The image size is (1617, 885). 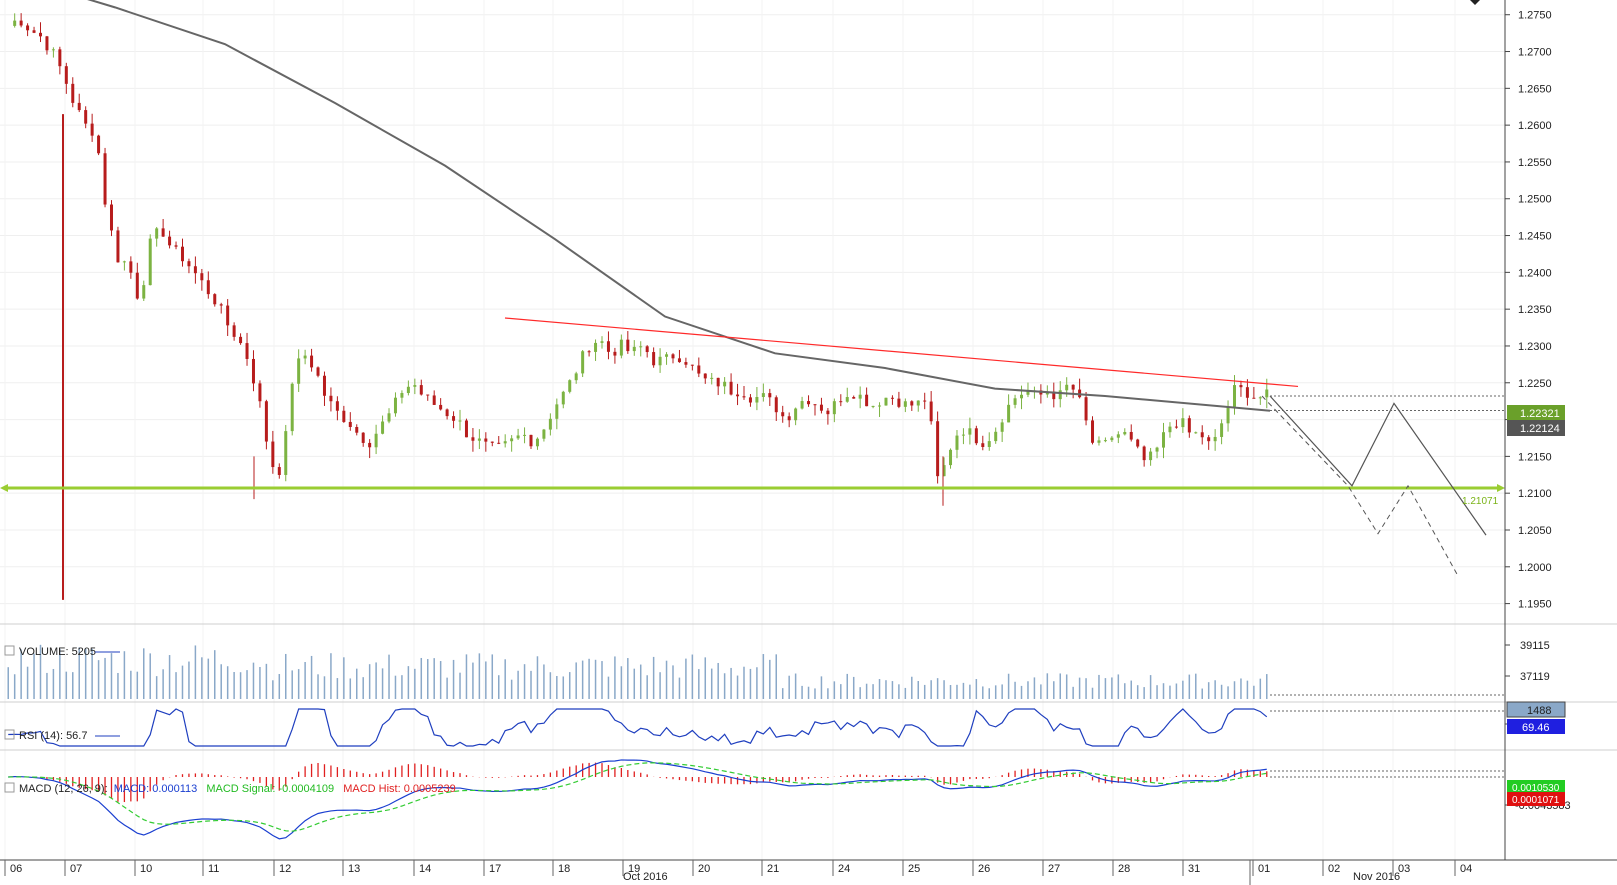 What do you see at coordinates (57, 652) in the screenshot?
I see `volume-legend-label: VOLUME: 5205` at bounding box center [57, 652].